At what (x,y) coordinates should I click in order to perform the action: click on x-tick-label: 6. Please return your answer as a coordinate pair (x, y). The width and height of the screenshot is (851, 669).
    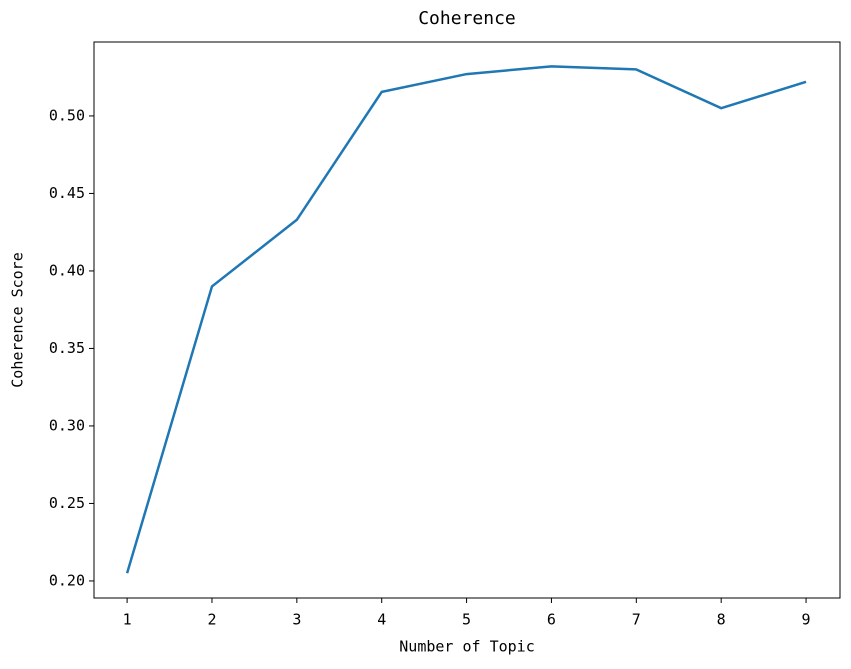
    Looking at the image, I should click on (551, 620).